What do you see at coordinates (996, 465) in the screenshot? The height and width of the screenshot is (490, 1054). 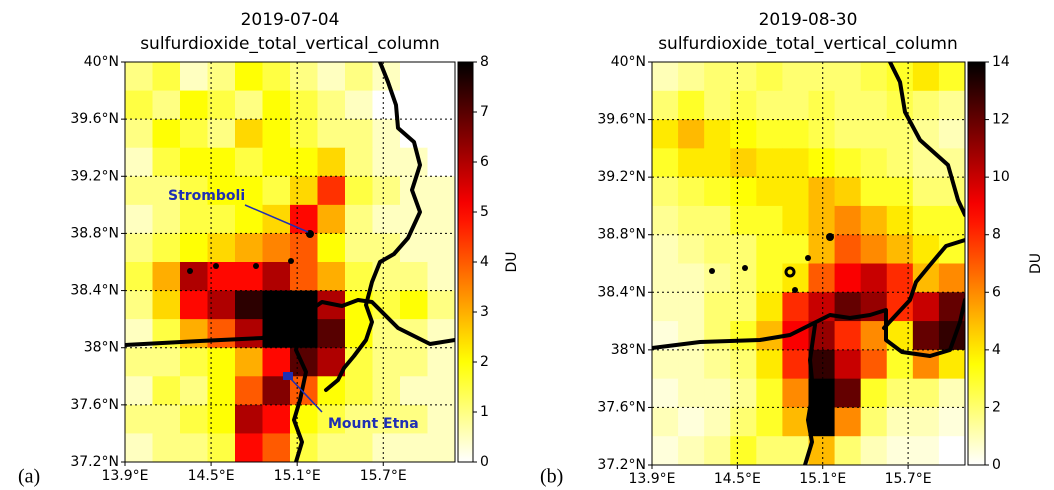 I see `colorbar-tick-label: 0` at bounding box center [996, 465].